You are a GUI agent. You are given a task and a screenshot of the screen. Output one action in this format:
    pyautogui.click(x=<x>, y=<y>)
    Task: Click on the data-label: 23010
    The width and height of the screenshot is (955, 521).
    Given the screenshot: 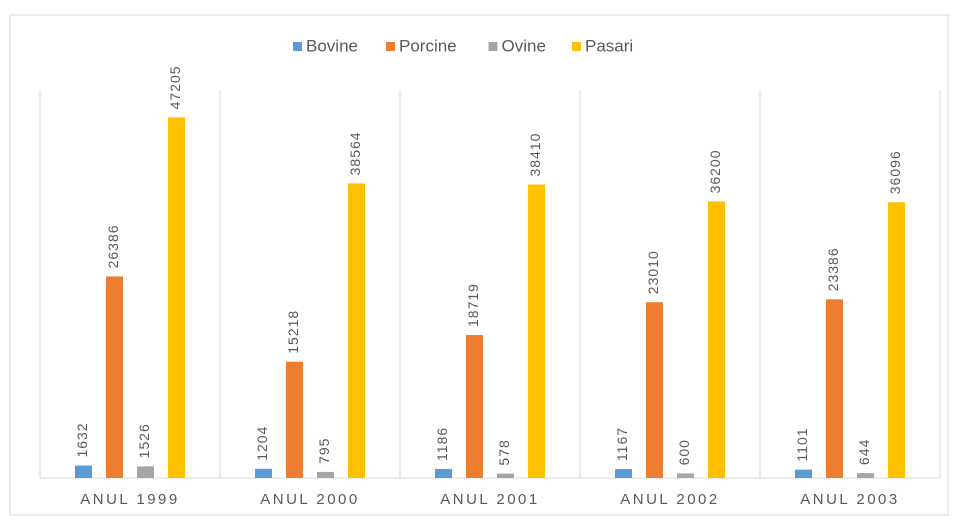 What is the action you would take?
    pyautogui.click(x=653, y=272)
    